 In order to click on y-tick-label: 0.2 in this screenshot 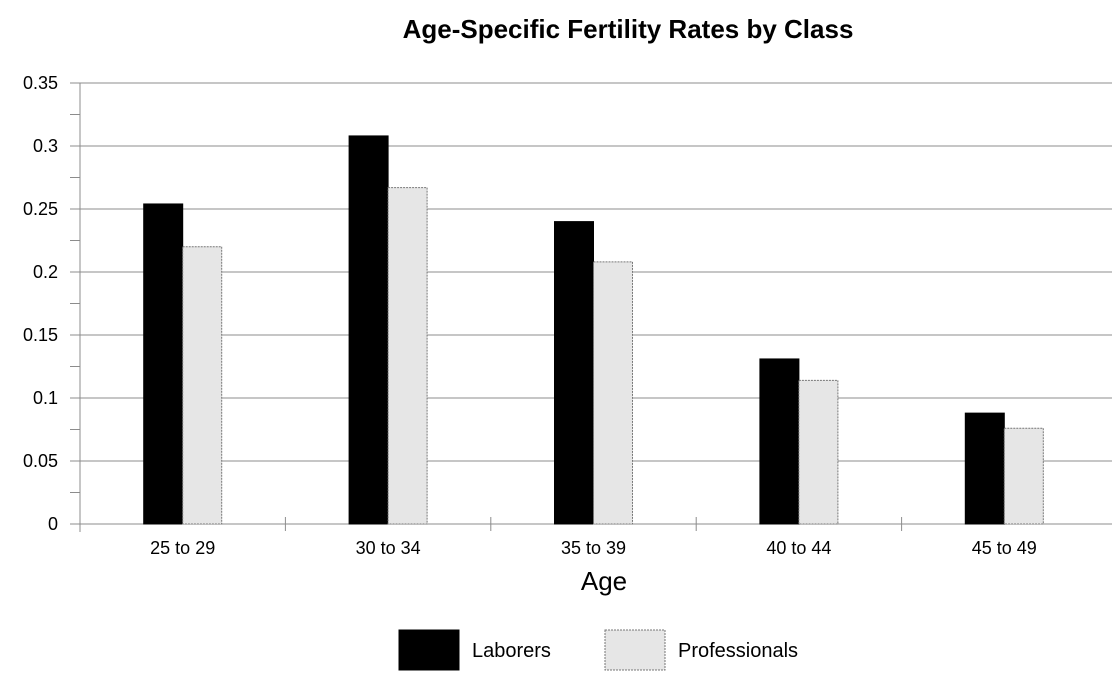, I will do `click(45, 272)`.